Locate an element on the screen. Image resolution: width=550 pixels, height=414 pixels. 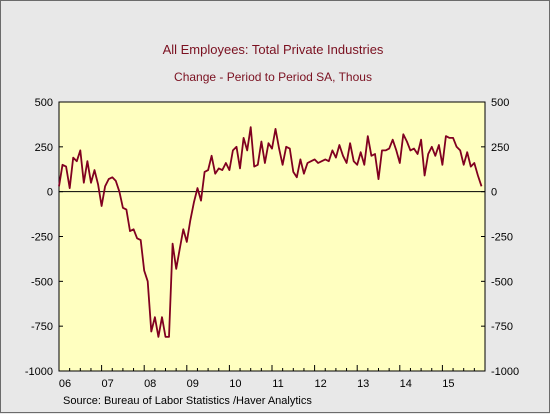
x-tick-label: 10 is located at coordinates (235, 384).